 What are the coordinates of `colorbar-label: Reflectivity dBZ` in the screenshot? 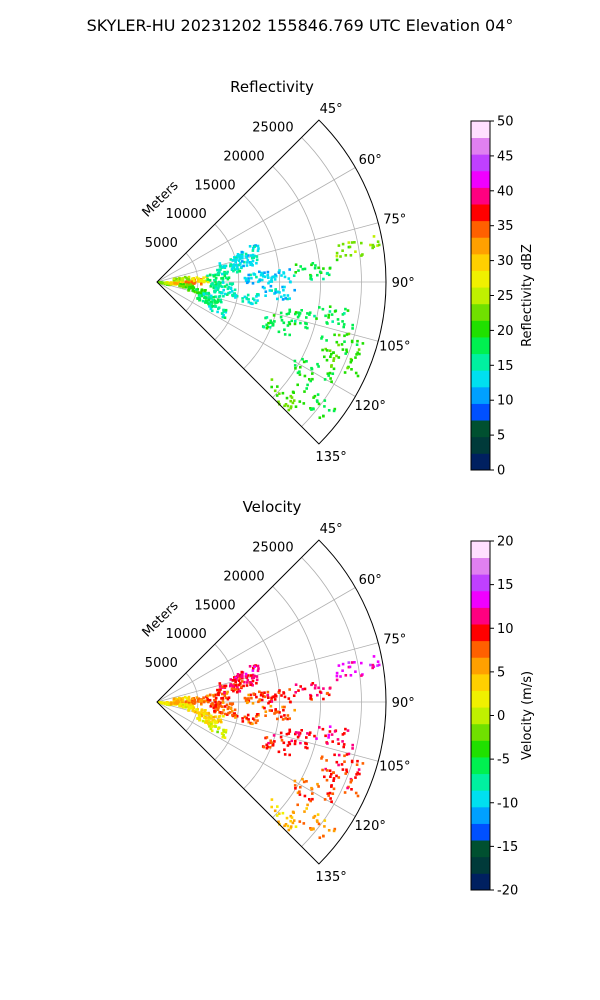 It's located at (527, 295).